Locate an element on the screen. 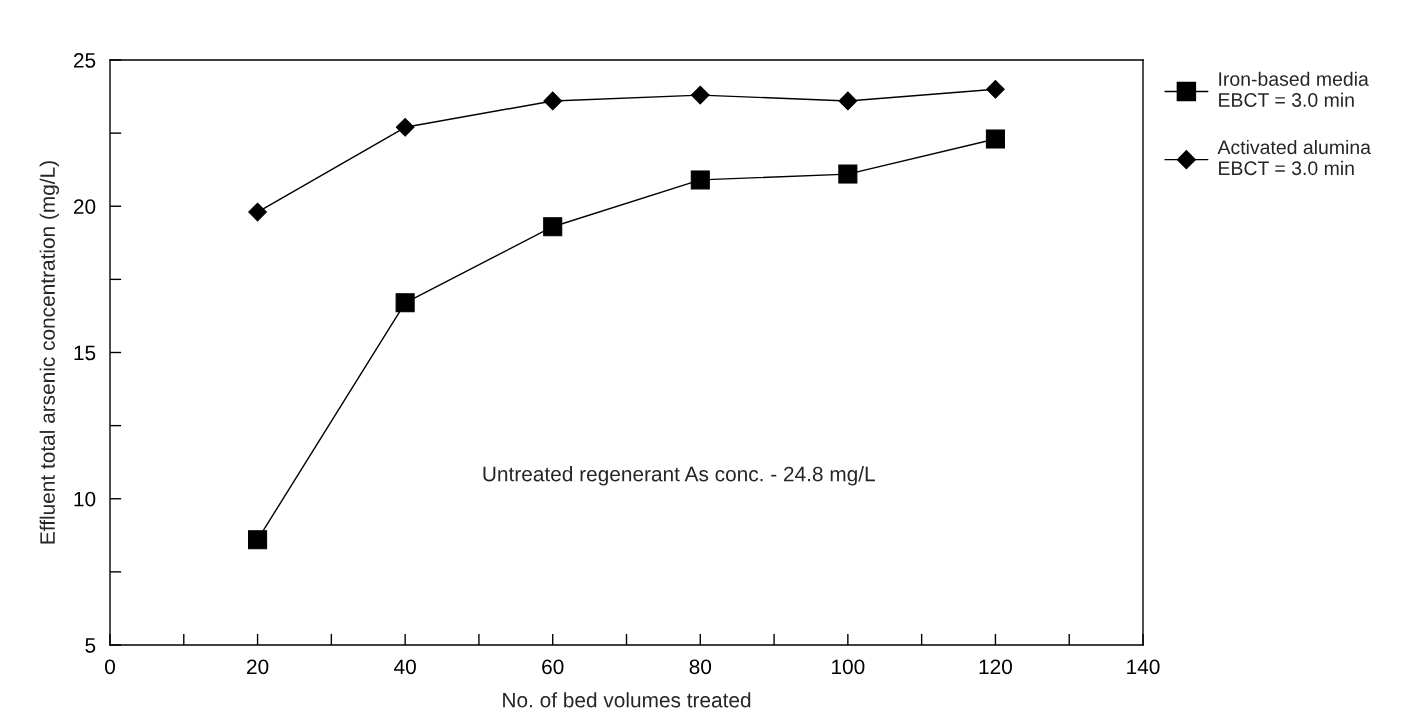 This screenshot has width=1417, height=727. x-axis-title: No. of bed volumes treated is located at coordinates (627, 700).